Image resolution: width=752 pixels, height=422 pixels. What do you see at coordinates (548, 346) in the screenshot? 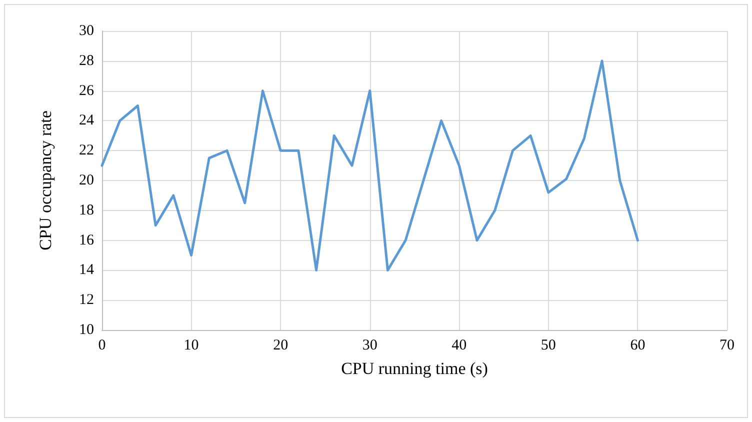
I see `x-tick-label: 50` at bounding box center [548, 346].